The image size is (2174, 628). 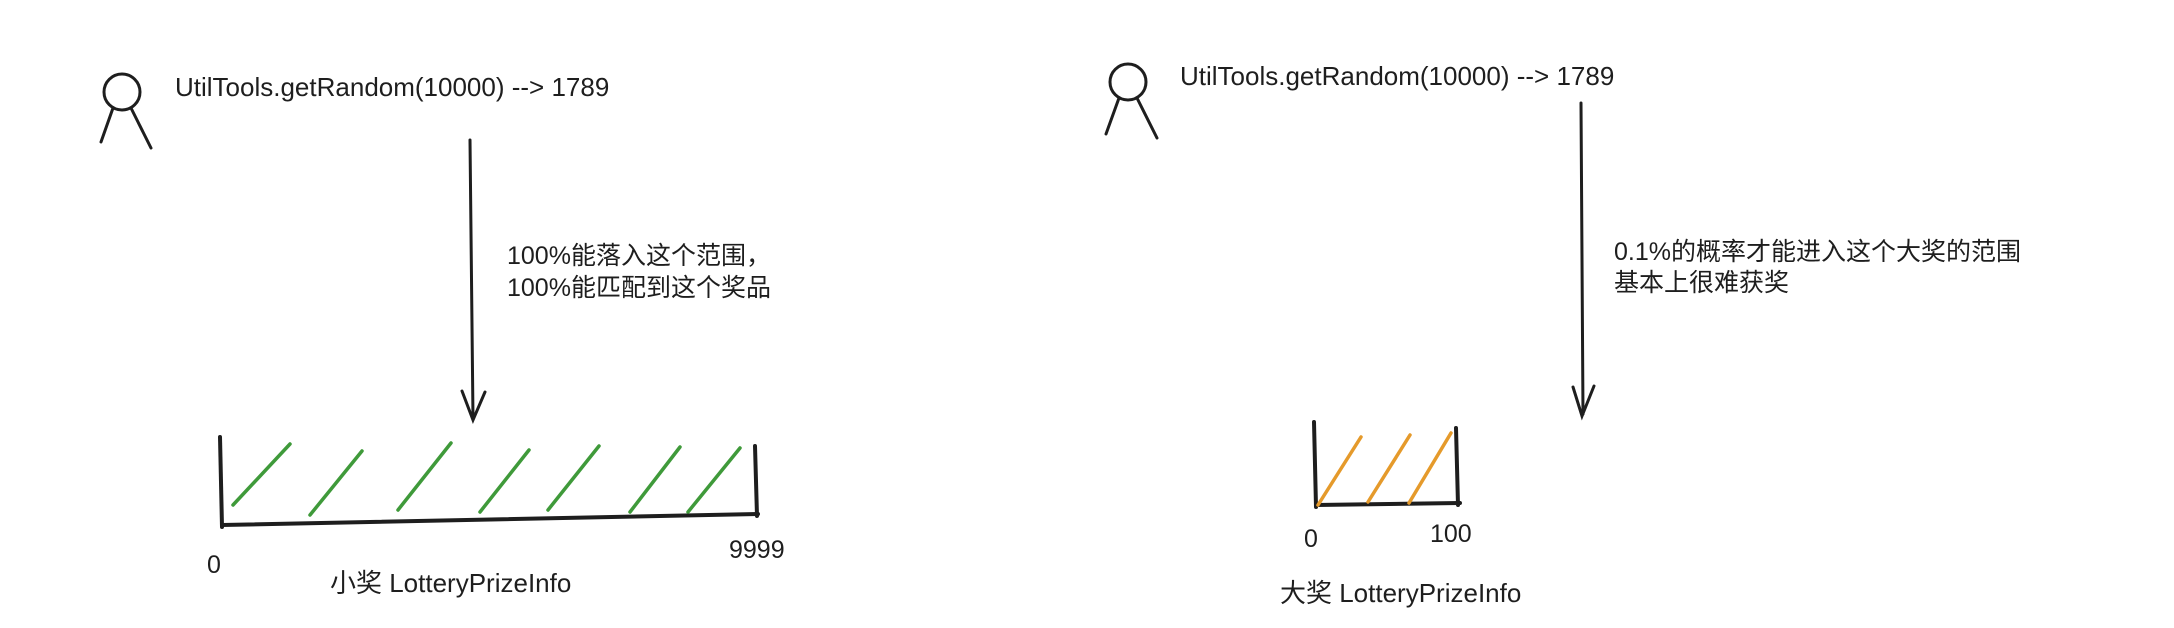 What do you see at coordinates (1583, 261) in the screenshot?
I see `right-arrow` at bounding box center [1583, 261].